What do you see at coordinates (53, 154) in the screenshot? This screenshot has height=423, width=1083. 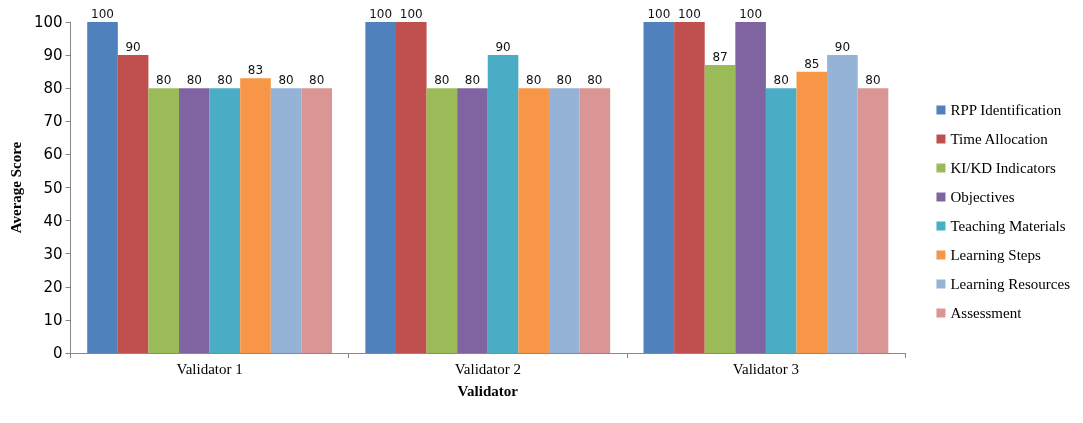 I see `y-tick-label: 60` at bounding box center [53, 154].